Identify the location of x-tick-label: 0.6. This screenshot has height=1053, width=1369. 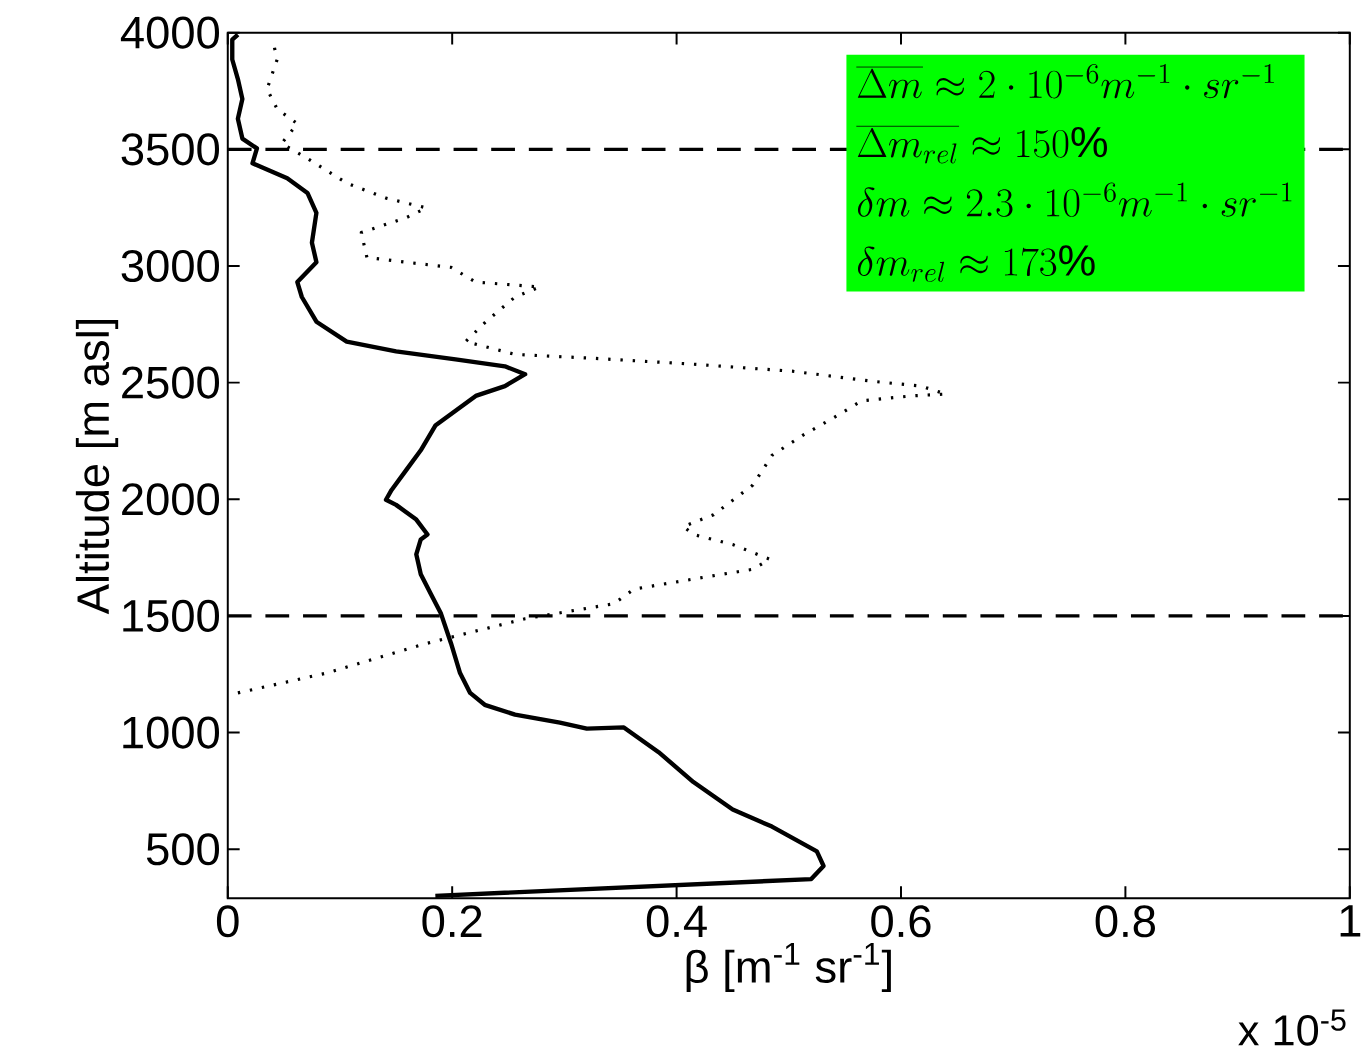
(901, 921).